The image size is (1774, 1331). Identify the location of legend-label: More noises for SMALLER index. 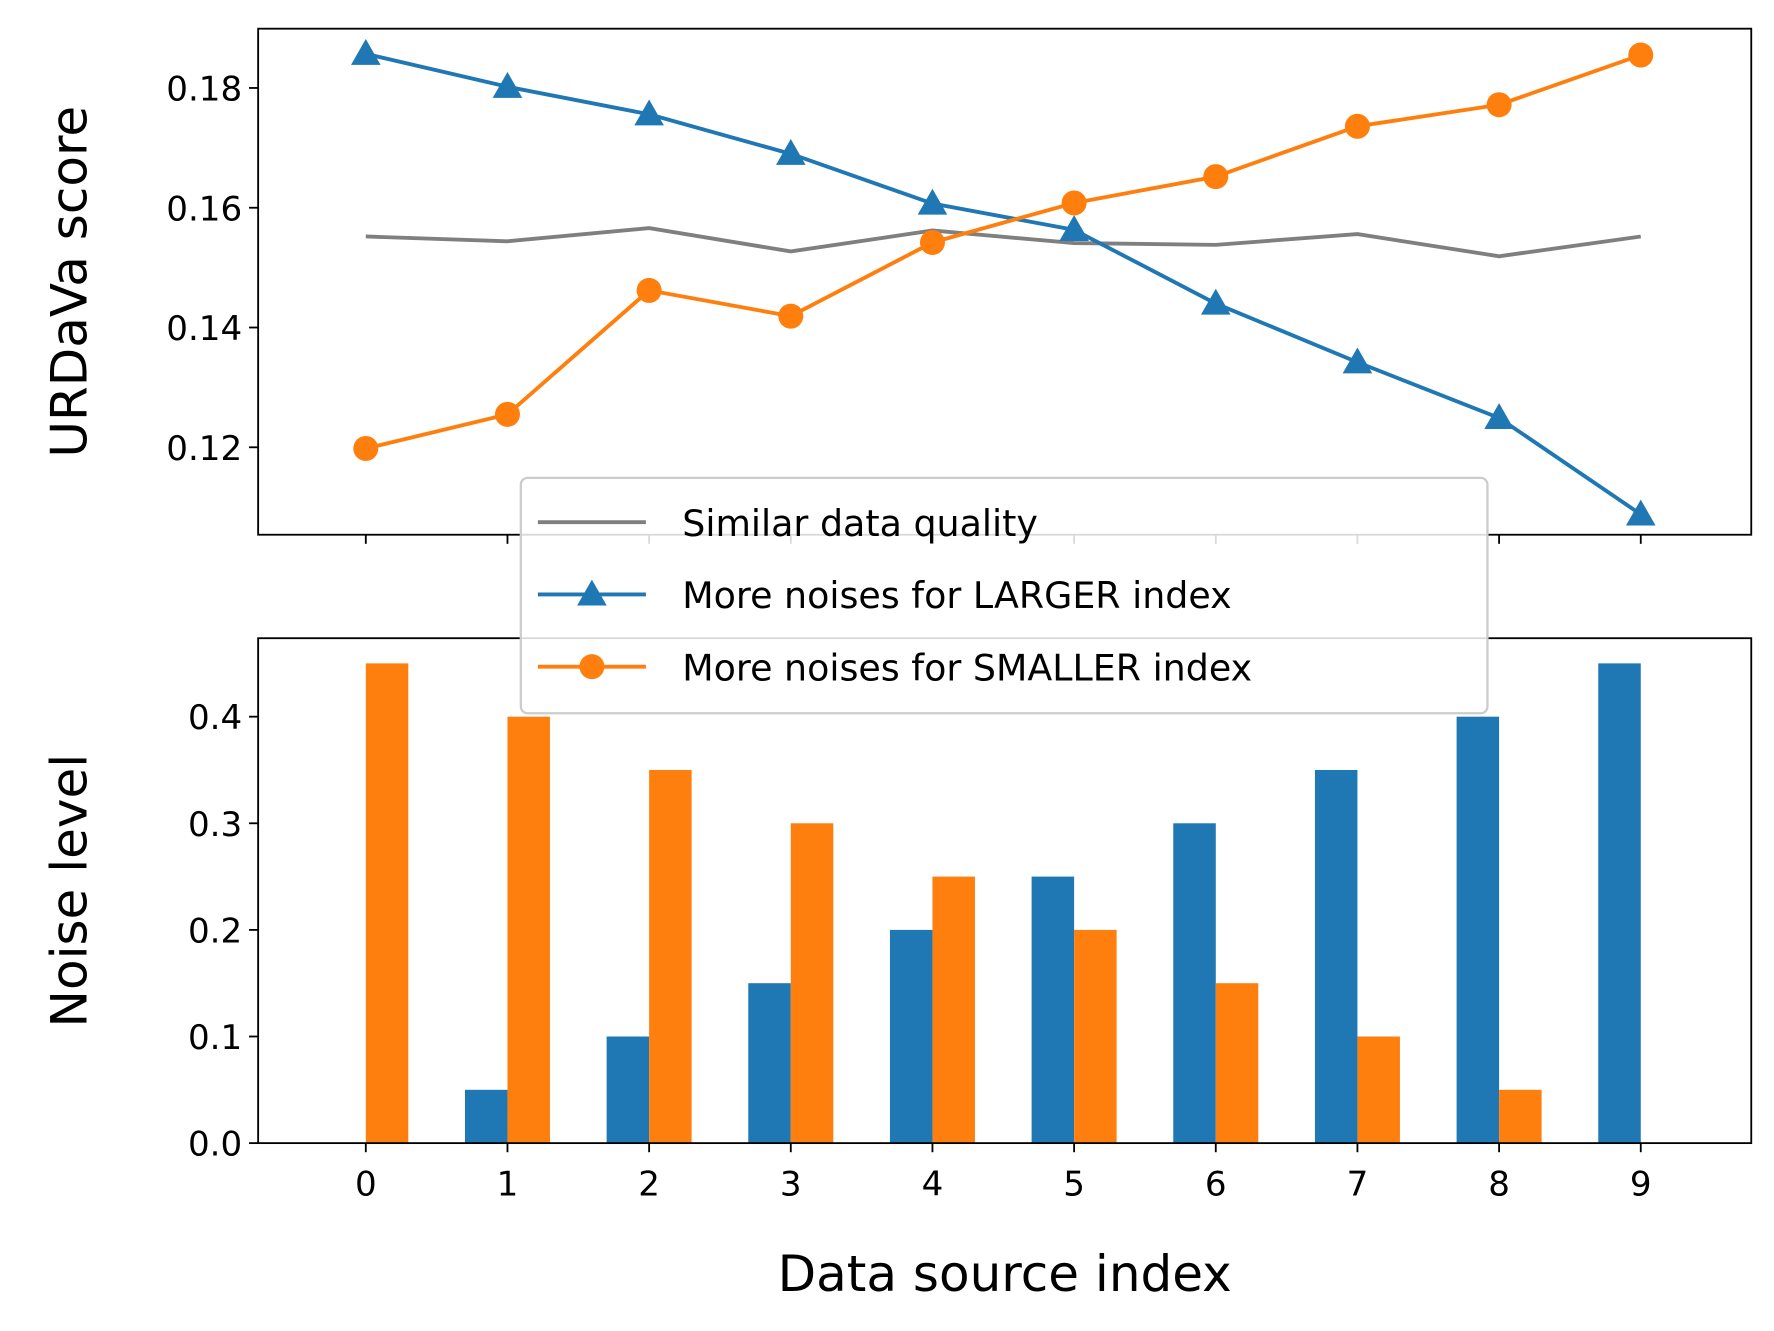
(967, 667).